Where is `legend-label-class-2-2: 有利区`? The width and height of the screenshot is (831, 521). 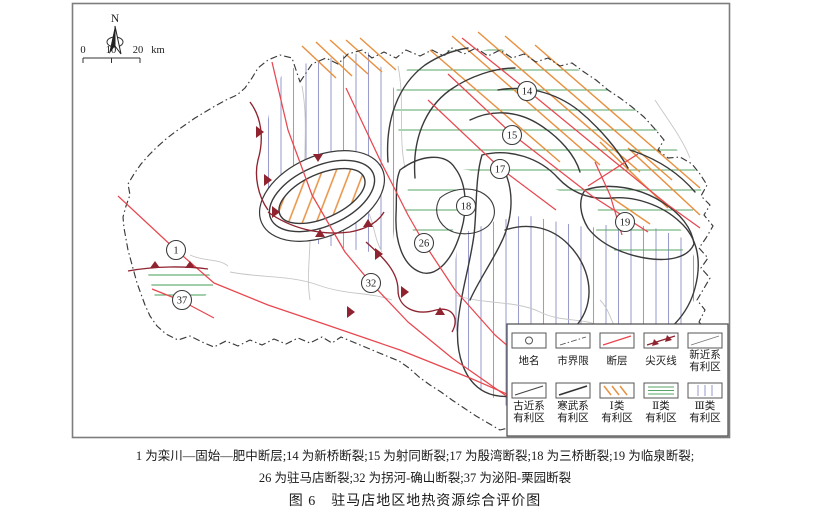 legend-label-class-2-2: 有利区 is located at coordinates (661, 417).